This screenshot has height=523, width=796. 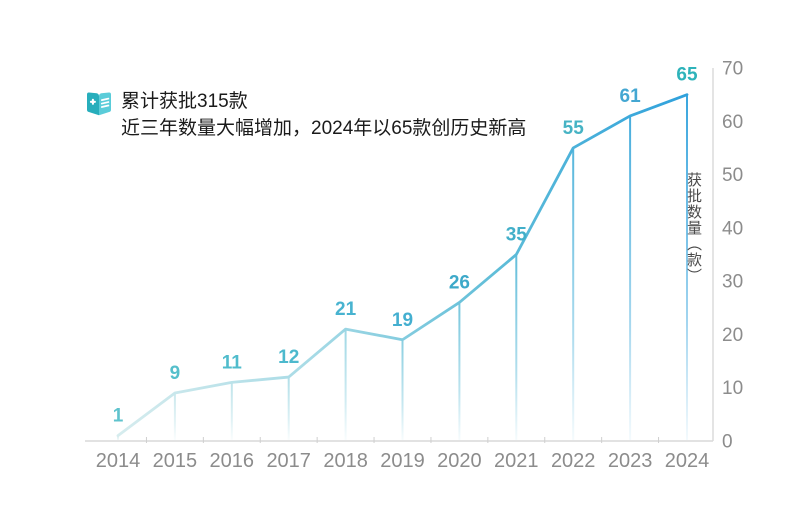 What do you see at coordinates (402, 461) in the screenshot?
I see `x-tick-label: 2019` at bounding box center [402, 461].